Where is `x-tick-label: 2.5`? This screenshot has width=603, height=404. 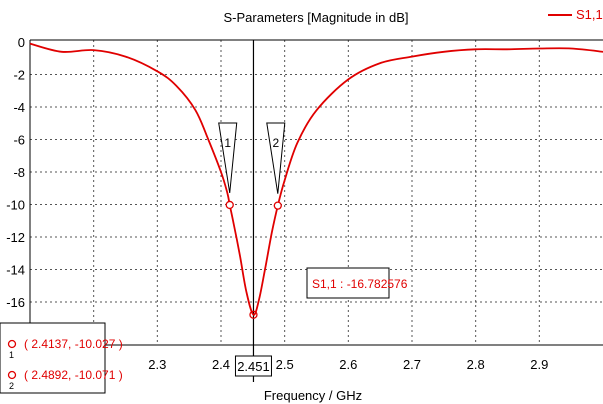 x-tick-label: 2.5 is located at coordinates (285, 364).